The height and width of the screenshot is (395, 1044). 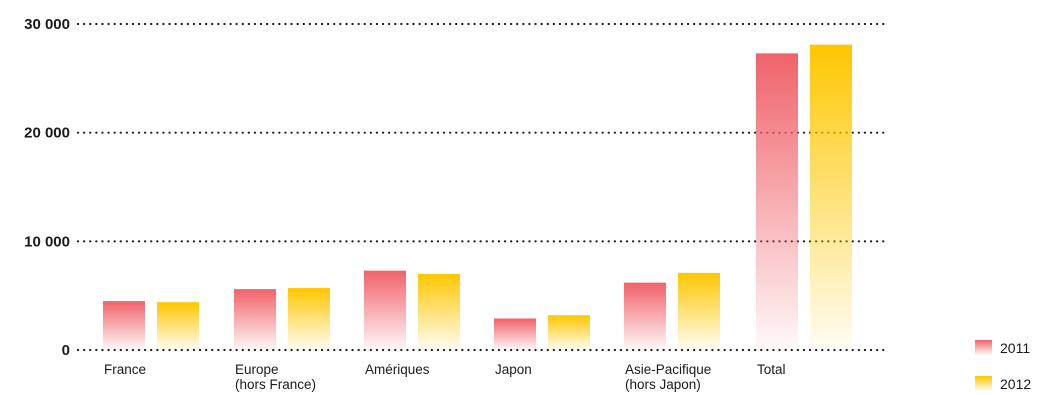 I want to click on legend-label: 2012, so click(x=1015, y=384).